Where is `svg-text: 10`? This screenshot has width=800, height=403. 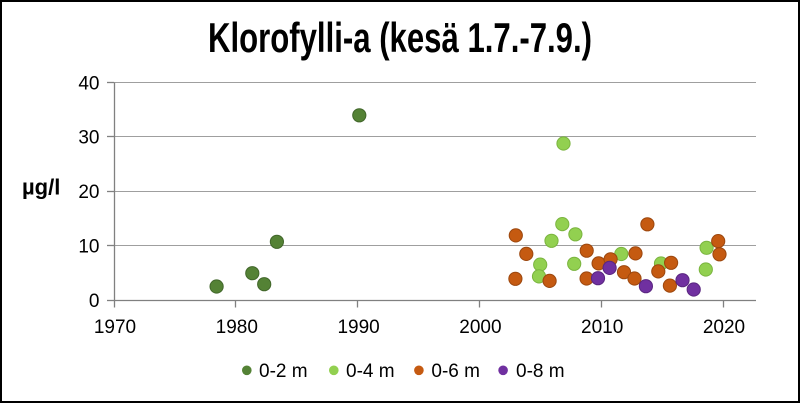 svg-text: 10 is located at coordinates (88, 246).